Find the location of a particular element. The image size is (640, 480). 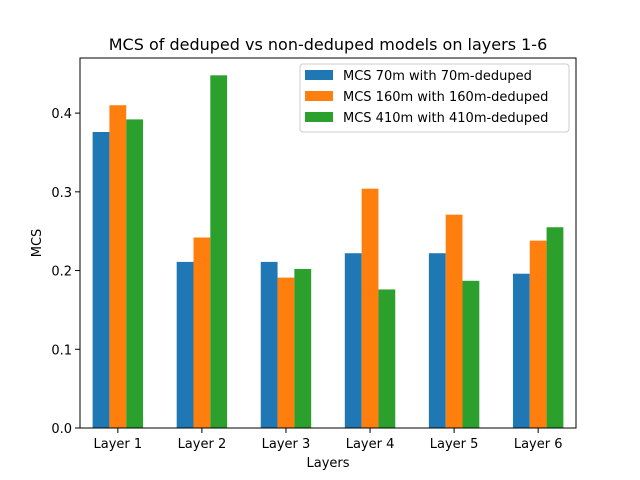

legend-frame is located at coordinates (434, 98).